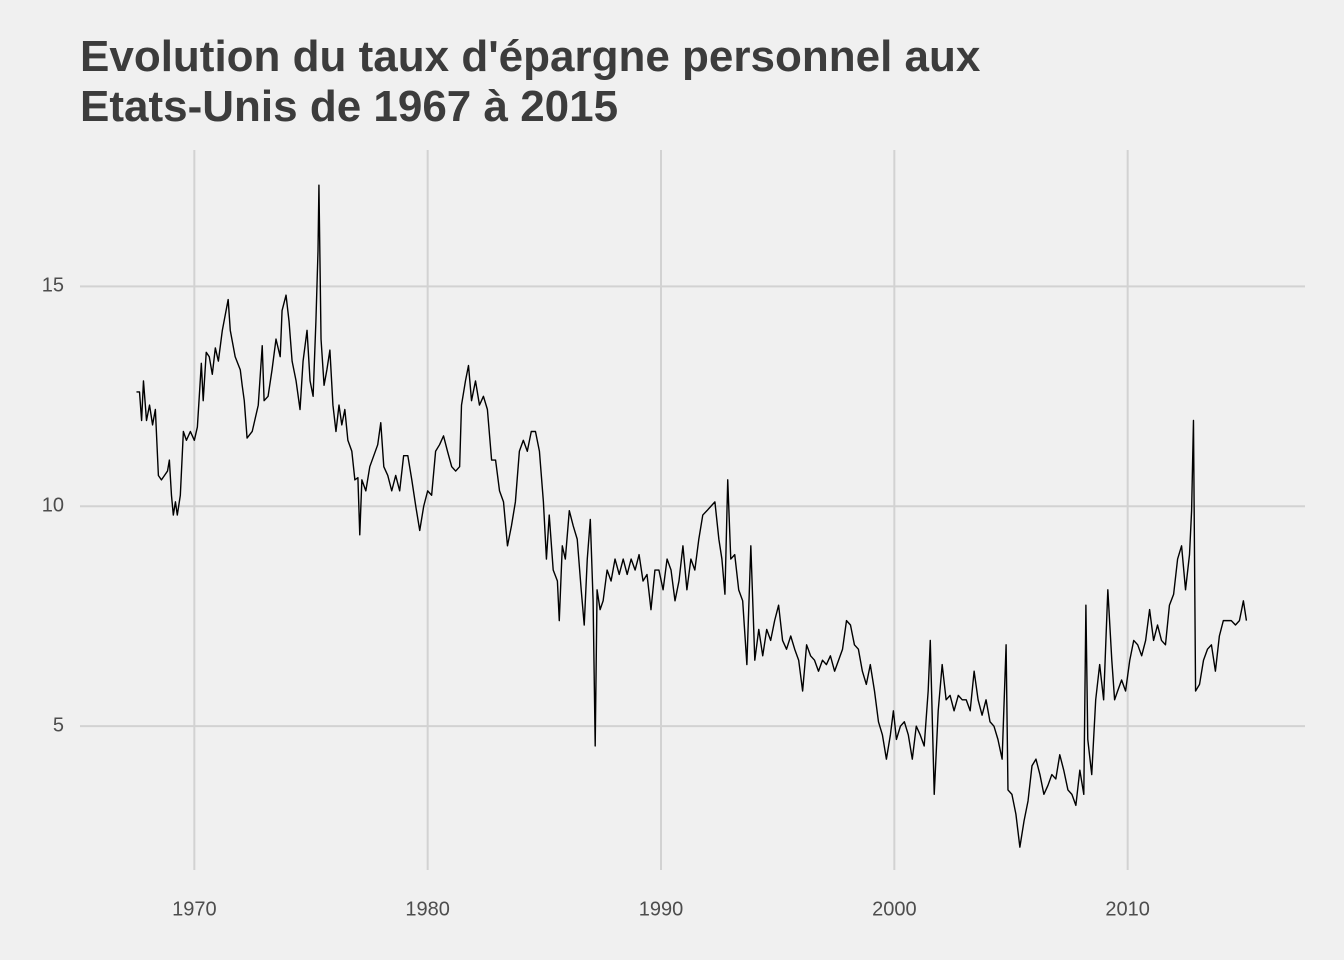 The image size is (1344, 960). What do you see at coordinates (53, 286) in the screenshot?
I see `y-tick-label: 15` at bounding box center [53, 286].